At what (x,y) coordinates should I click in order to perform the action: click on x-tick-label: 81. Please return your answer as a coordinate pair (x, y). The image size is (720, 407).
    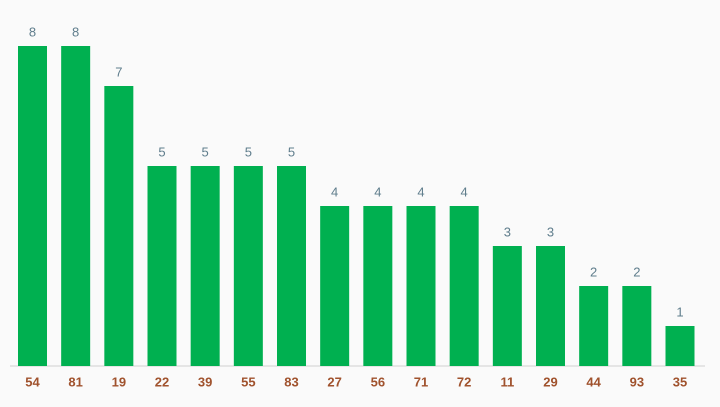
    Looking at the image, I should click on (75, 381).